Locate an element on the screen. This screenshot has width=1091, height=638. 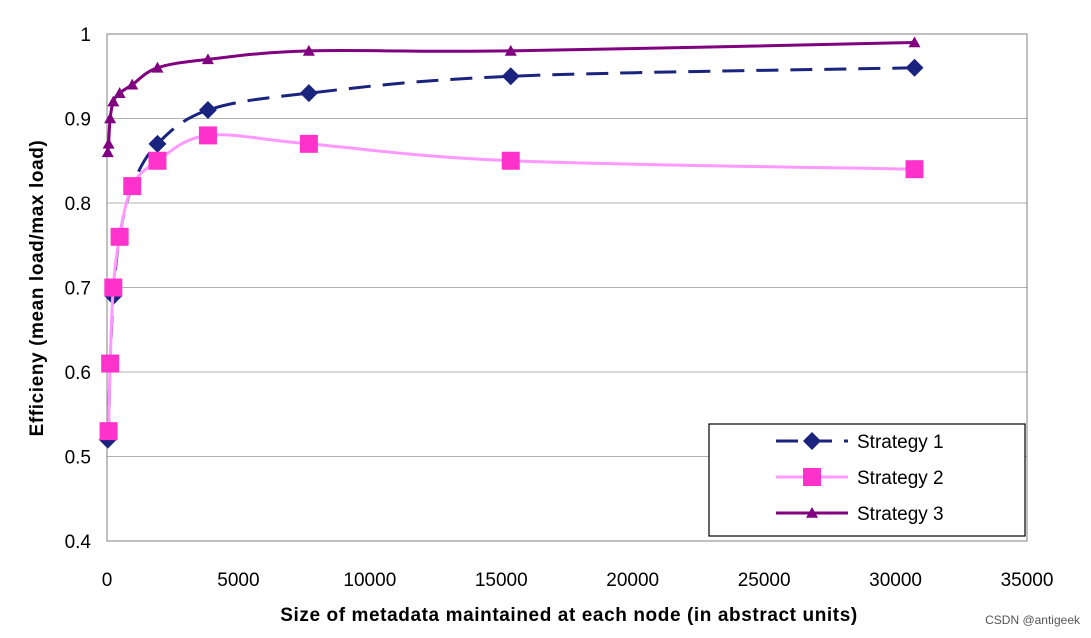
y-tick-label: 0.9 is located at coordinates (78, 120).